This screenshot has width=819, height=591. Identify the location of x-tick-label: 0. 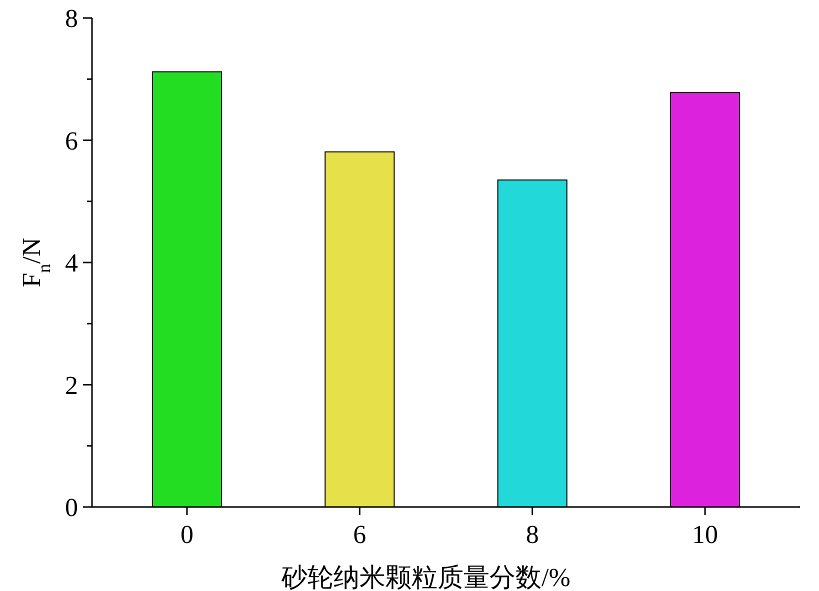
(187, 534).